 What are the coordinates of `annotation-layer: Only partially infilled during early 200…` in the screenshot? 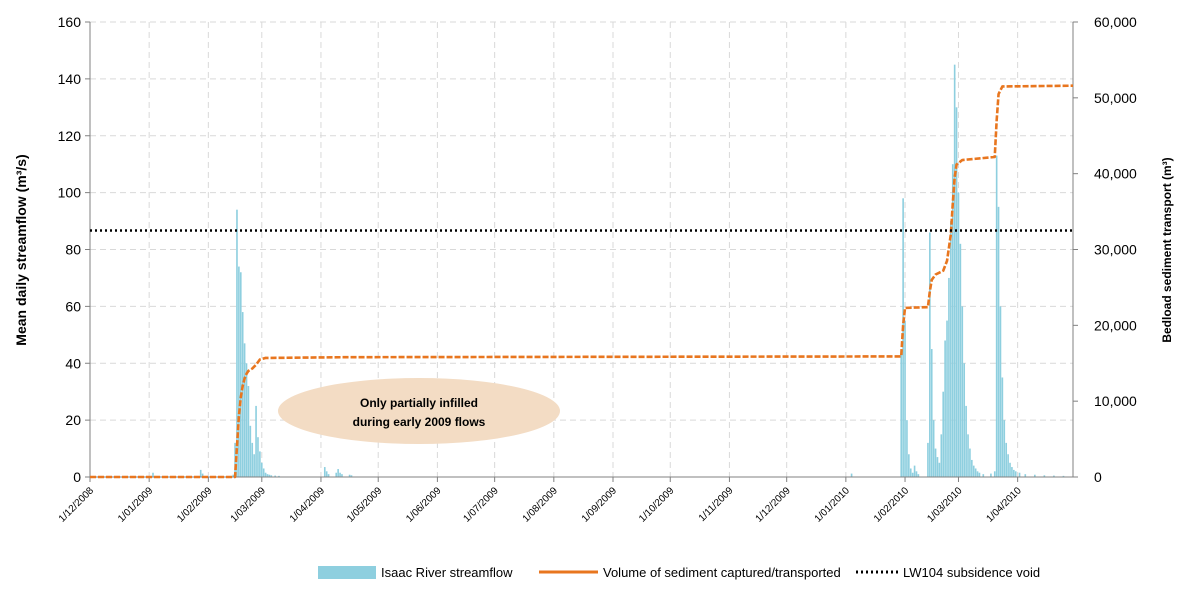 It's located at (419, 411).